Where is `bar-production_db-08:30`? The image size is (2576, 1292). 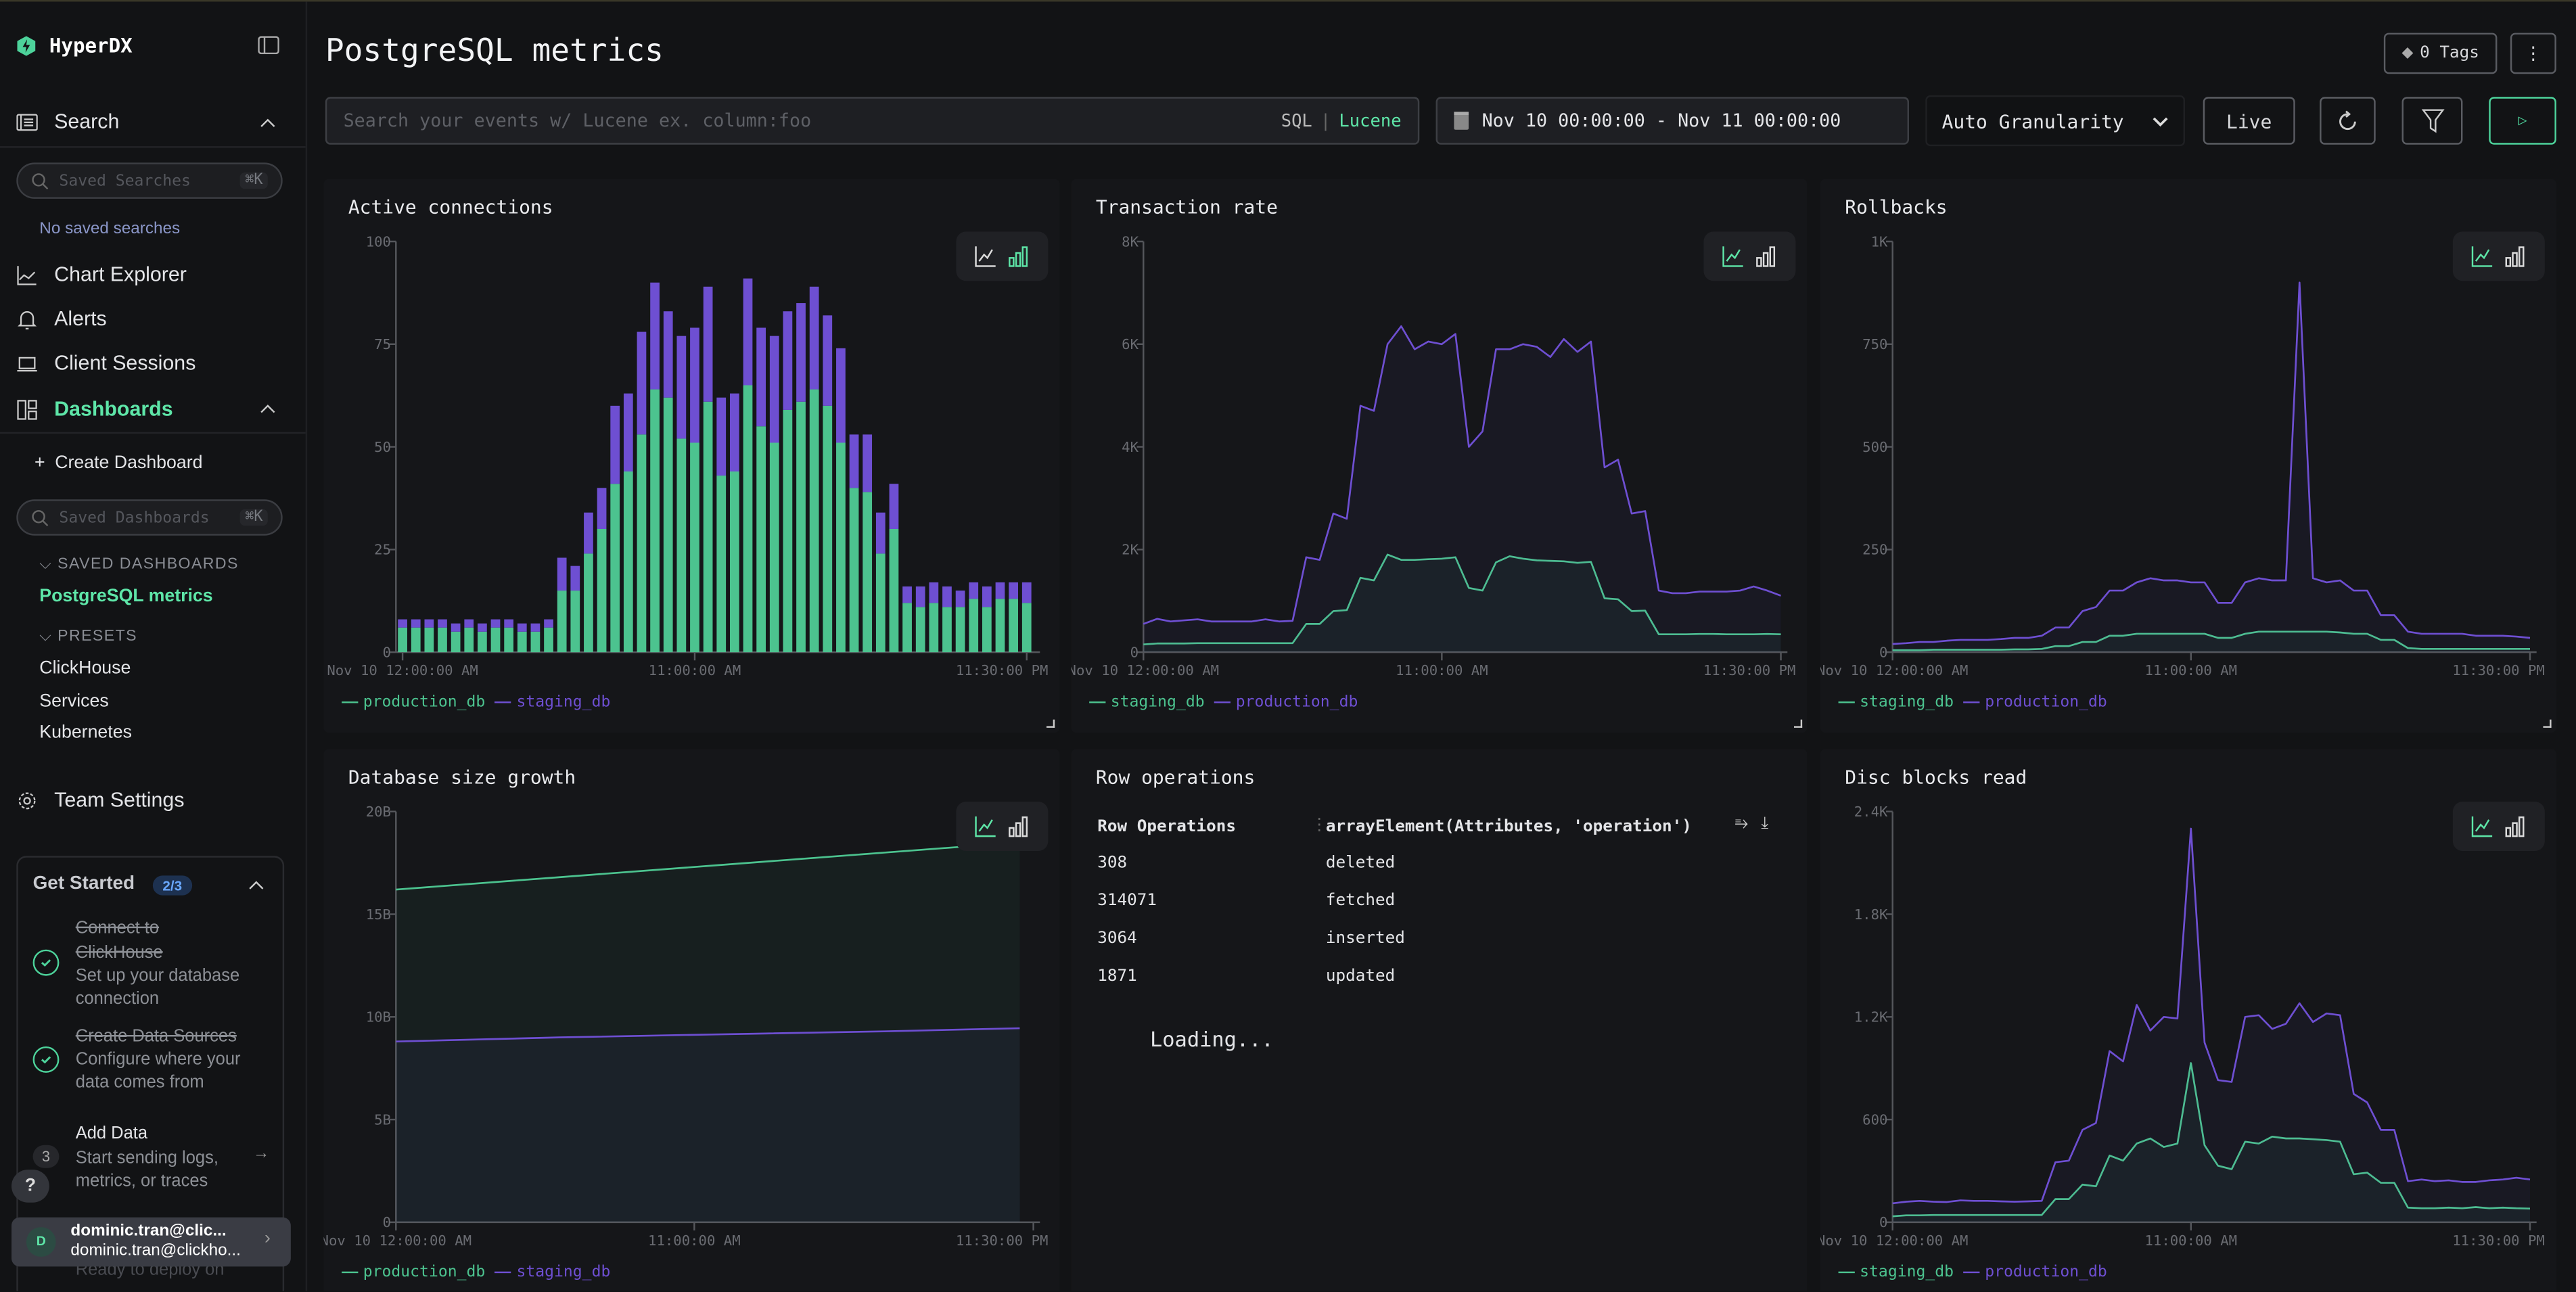
bar-production_db-08:30 is located at coordinates (628, 562).